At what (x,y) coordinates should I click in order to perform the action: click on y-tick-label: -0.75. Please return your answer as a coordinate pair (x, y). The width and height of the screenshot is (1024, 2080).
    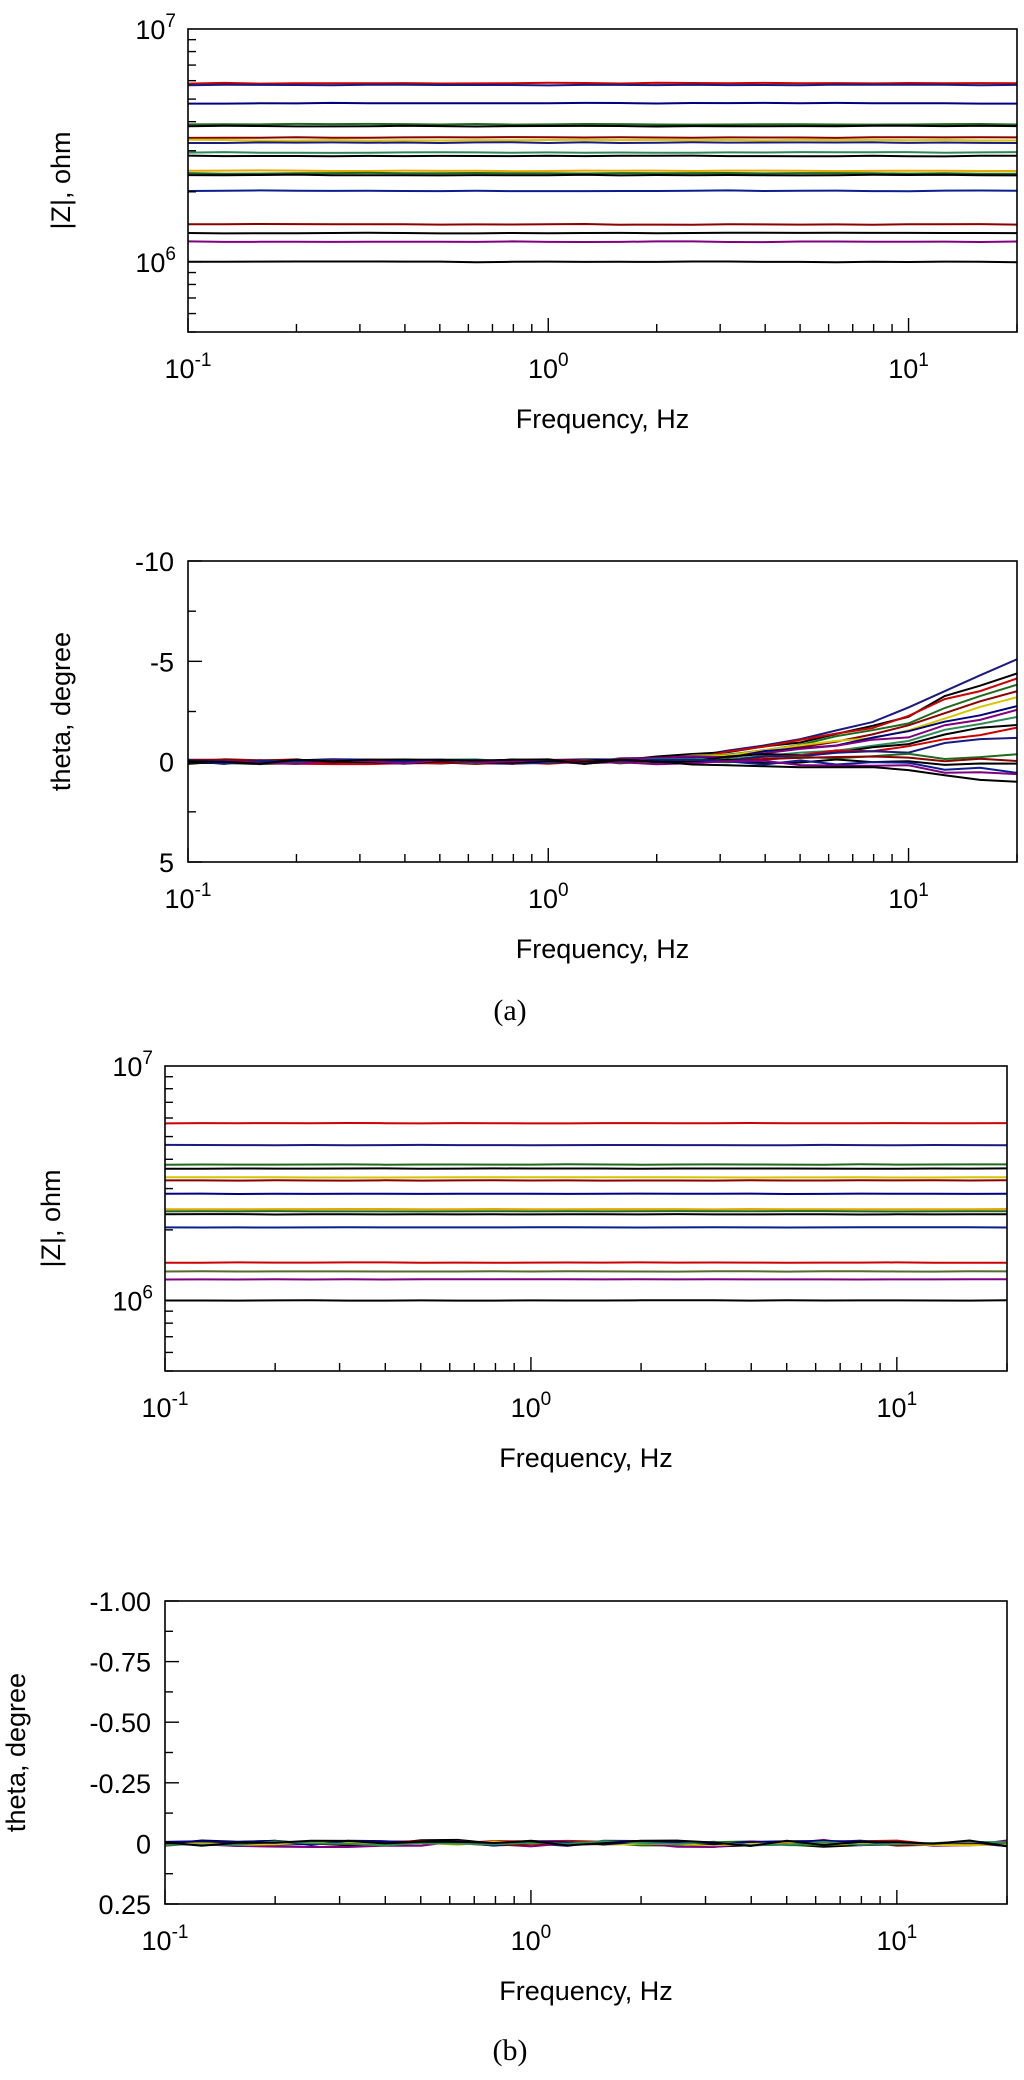
    Looking at the image, I should click on (120, 1663).